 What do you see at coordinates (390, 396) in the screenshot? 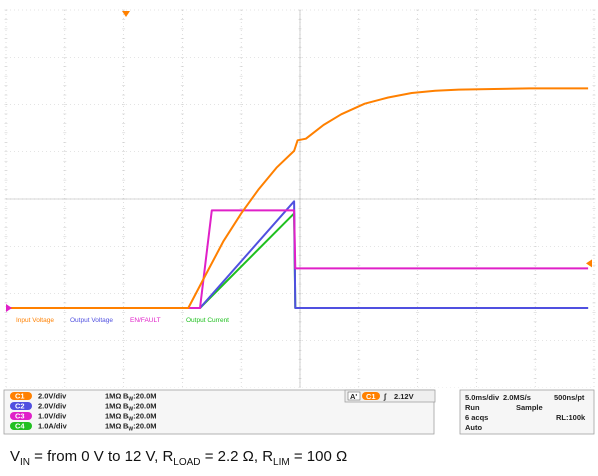
I see `trigger-readout: A' C1 ∫ 2.12V` at bounding box center [390, 396].